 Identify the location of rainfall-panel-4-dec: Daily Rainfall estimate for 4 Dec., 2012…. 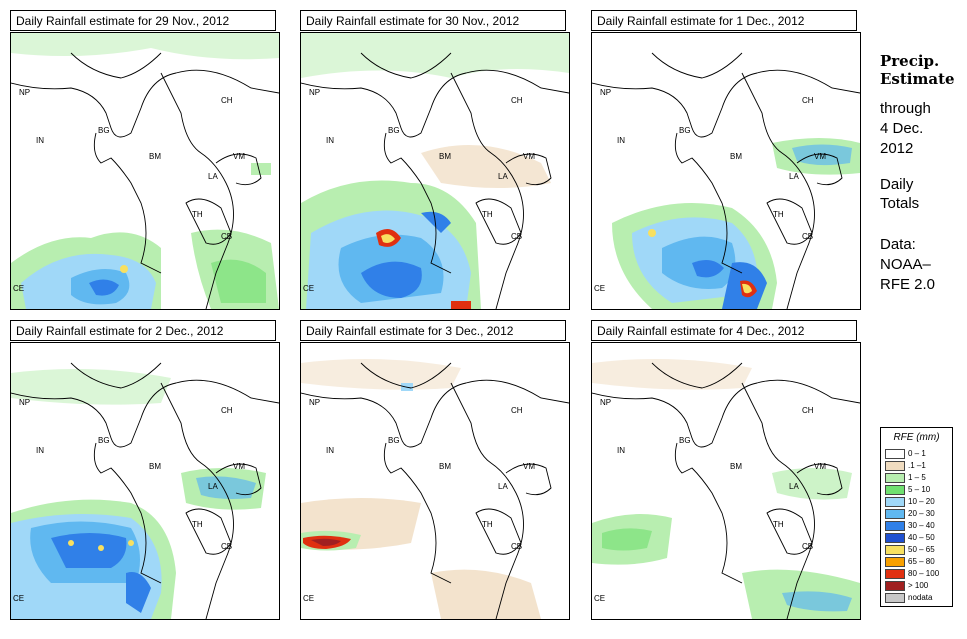
(726, 470).